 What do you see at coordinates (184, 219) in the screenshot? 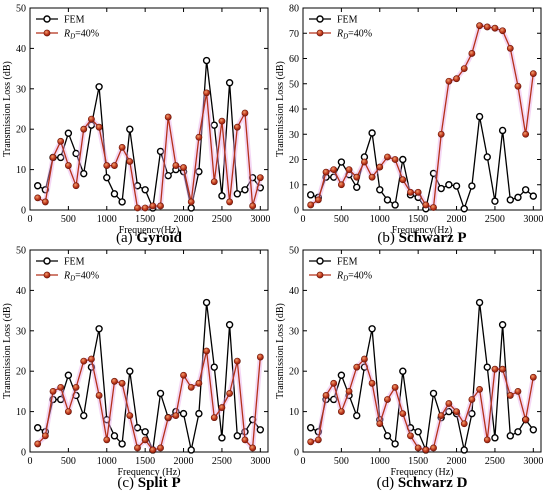
I see `x-tick-label: 2000` at bounding box center [184, 219].